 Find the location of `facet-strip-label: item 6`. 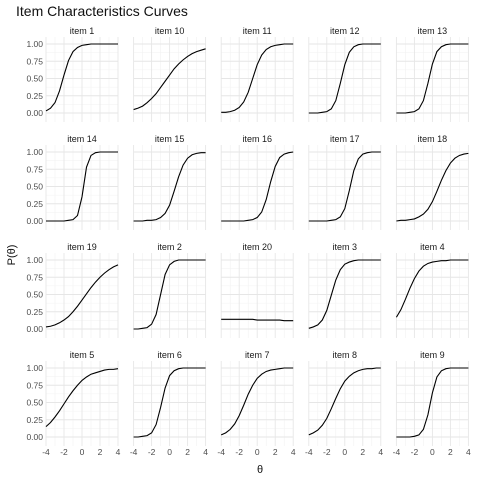

facet-strip-label: item 6 is located at coordinates (169, 355).